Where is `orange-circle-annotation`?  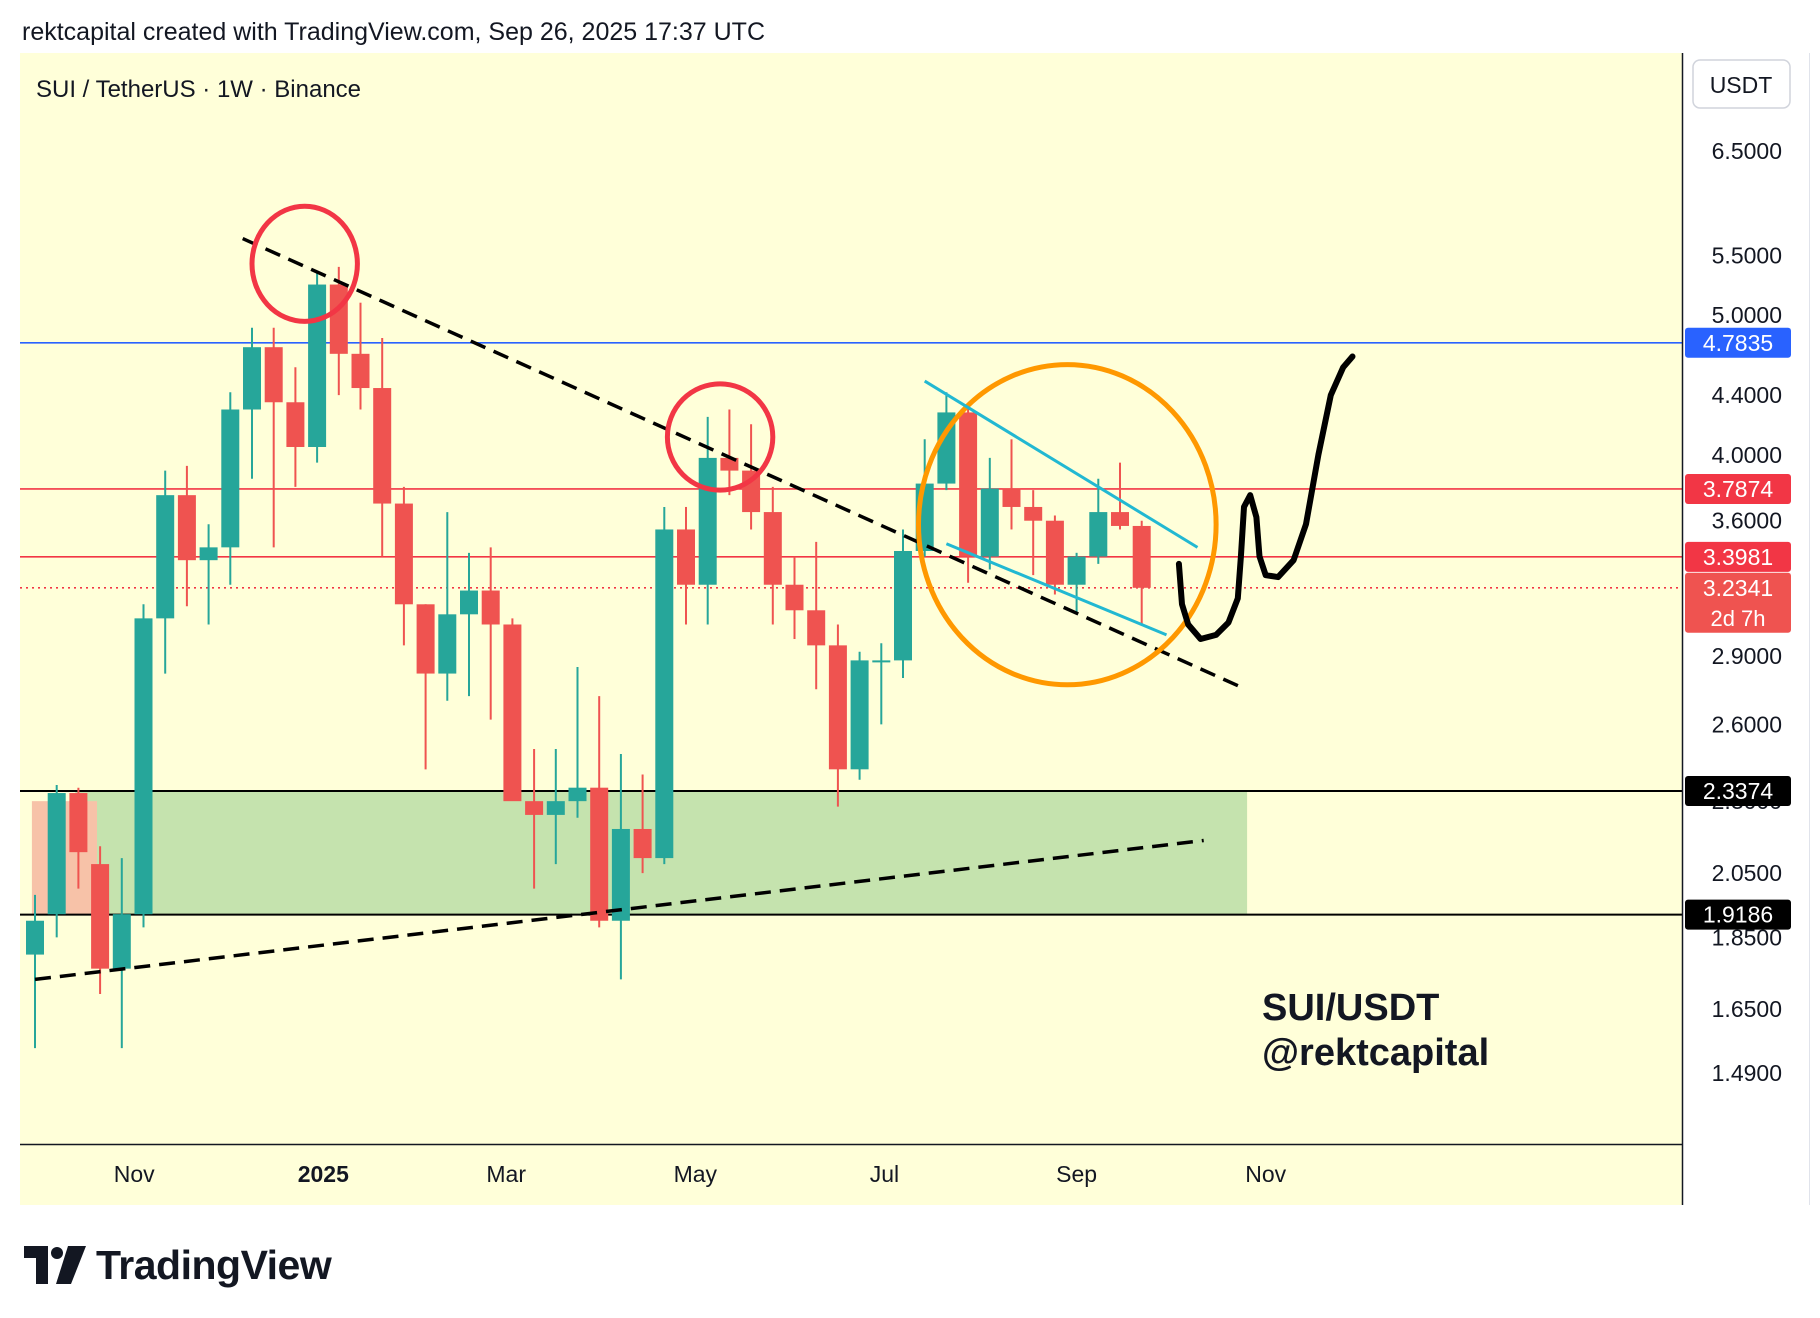 orange-circle-annotation is located at coordinates (1067, 525).